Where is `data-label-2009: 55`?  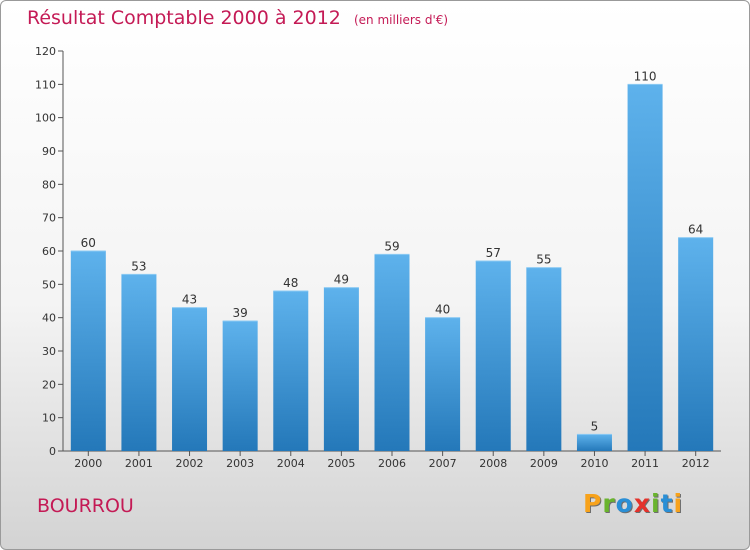
data-label-2009: 55 is located at coordinates (543, 260).